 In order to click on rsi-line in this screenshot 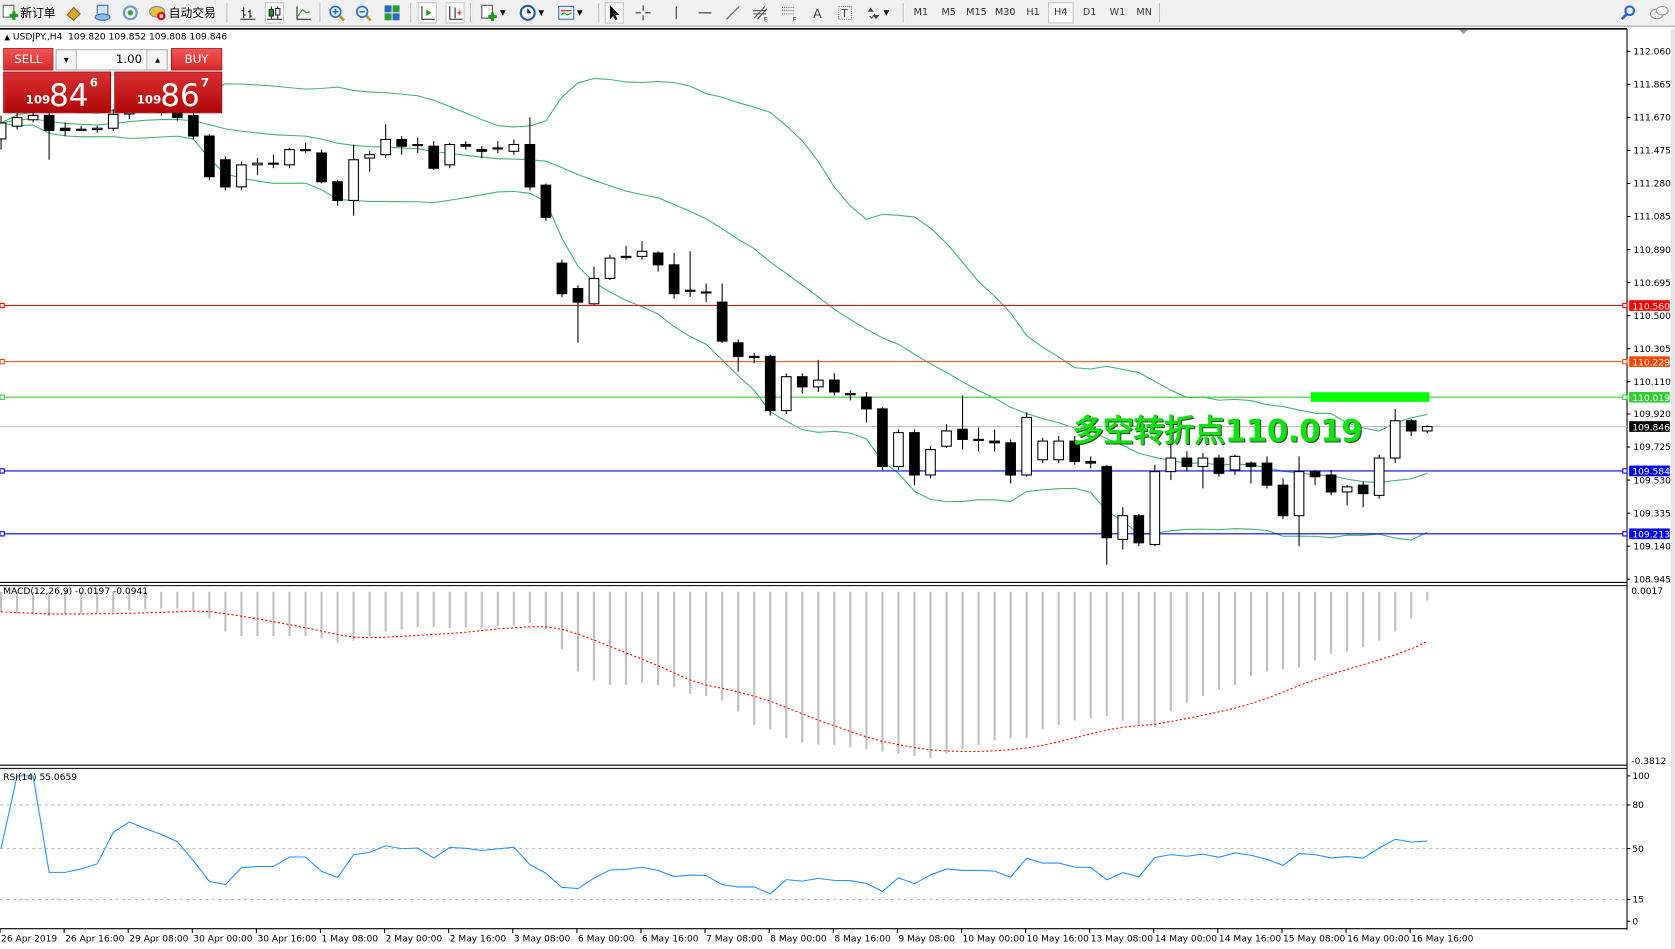, I will do `click(714, 835)`.